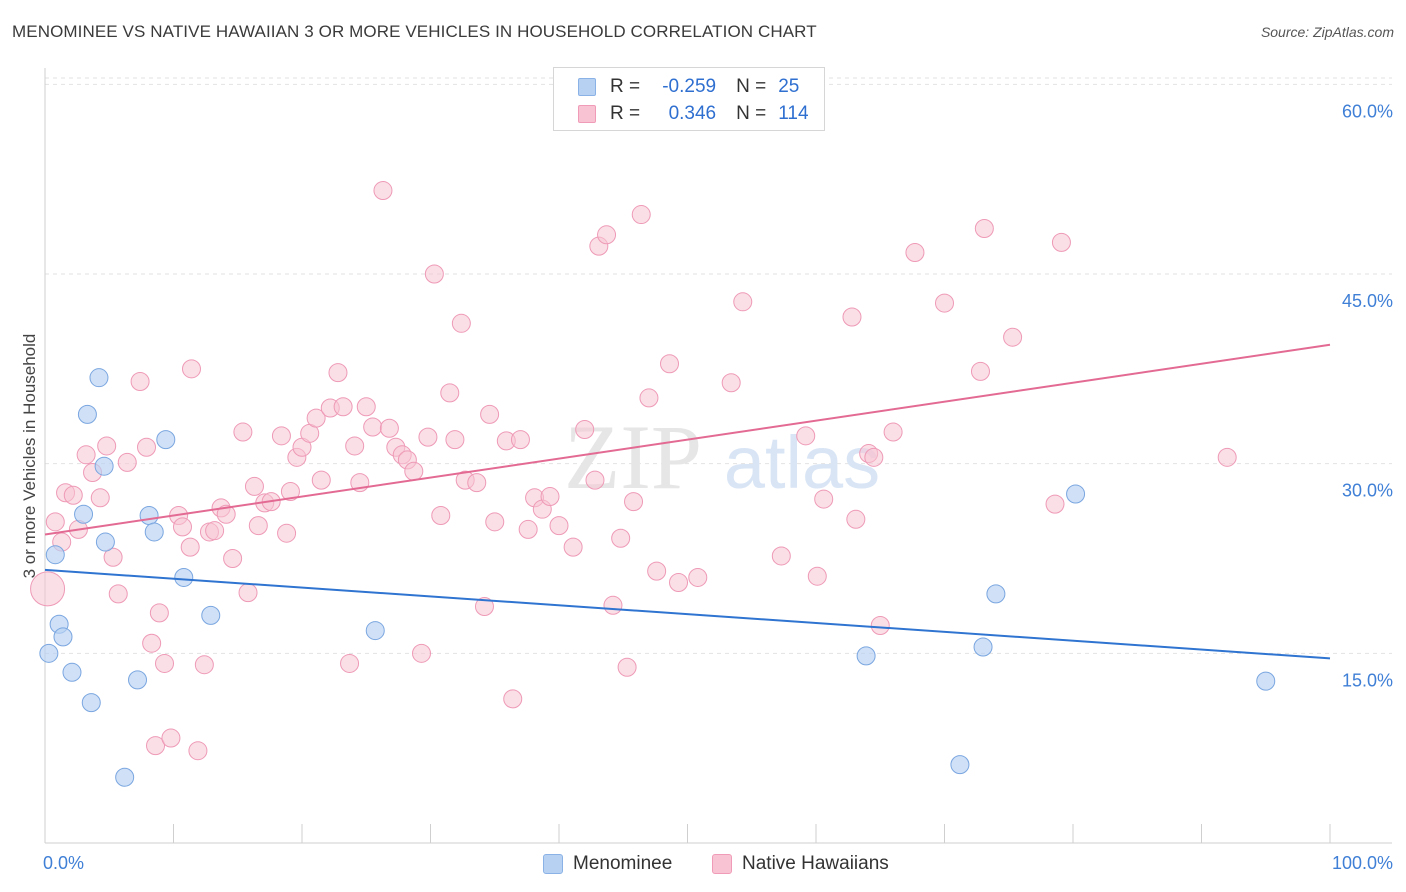 Image resolution: width=1406 pixels, height=892 pixels. What do you see at coordinates (793, 113) in the screenshot?
I see `legend-n-value: 114` at bounding box center [793, 113].